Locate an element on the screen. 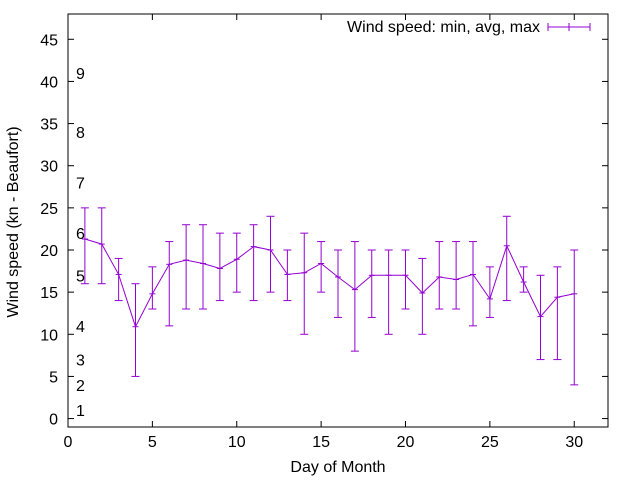  x-tick-label: 5 is located at coordinates (152, 442).